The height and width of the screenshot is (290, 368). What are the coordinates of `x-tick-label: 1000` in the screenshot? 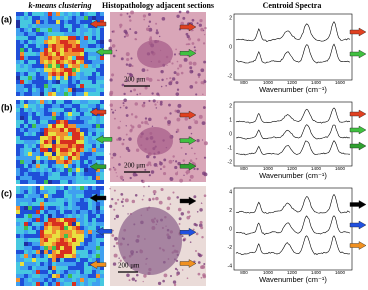 It's located at (268, 82).